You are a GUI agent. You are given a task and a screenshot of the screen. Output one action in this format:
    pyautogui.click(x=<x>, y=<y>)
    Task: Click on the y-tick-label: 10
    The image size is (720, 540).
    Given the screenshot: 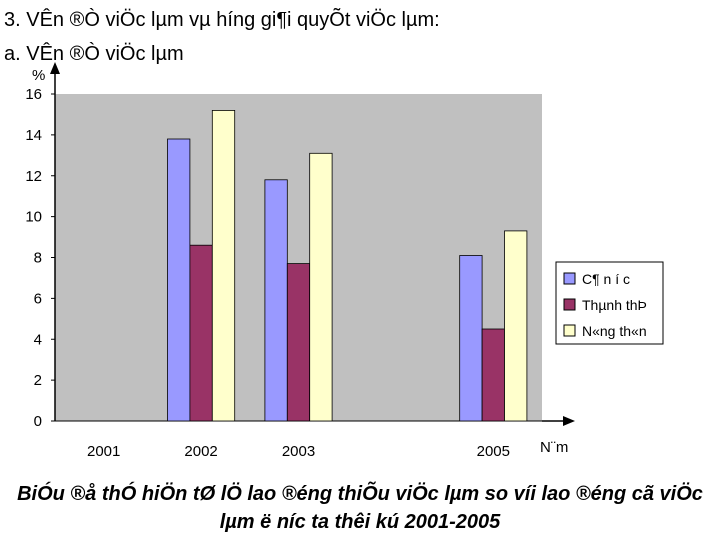 What is the action you would take?
    pyautogui.click(x=33, y=217)
    